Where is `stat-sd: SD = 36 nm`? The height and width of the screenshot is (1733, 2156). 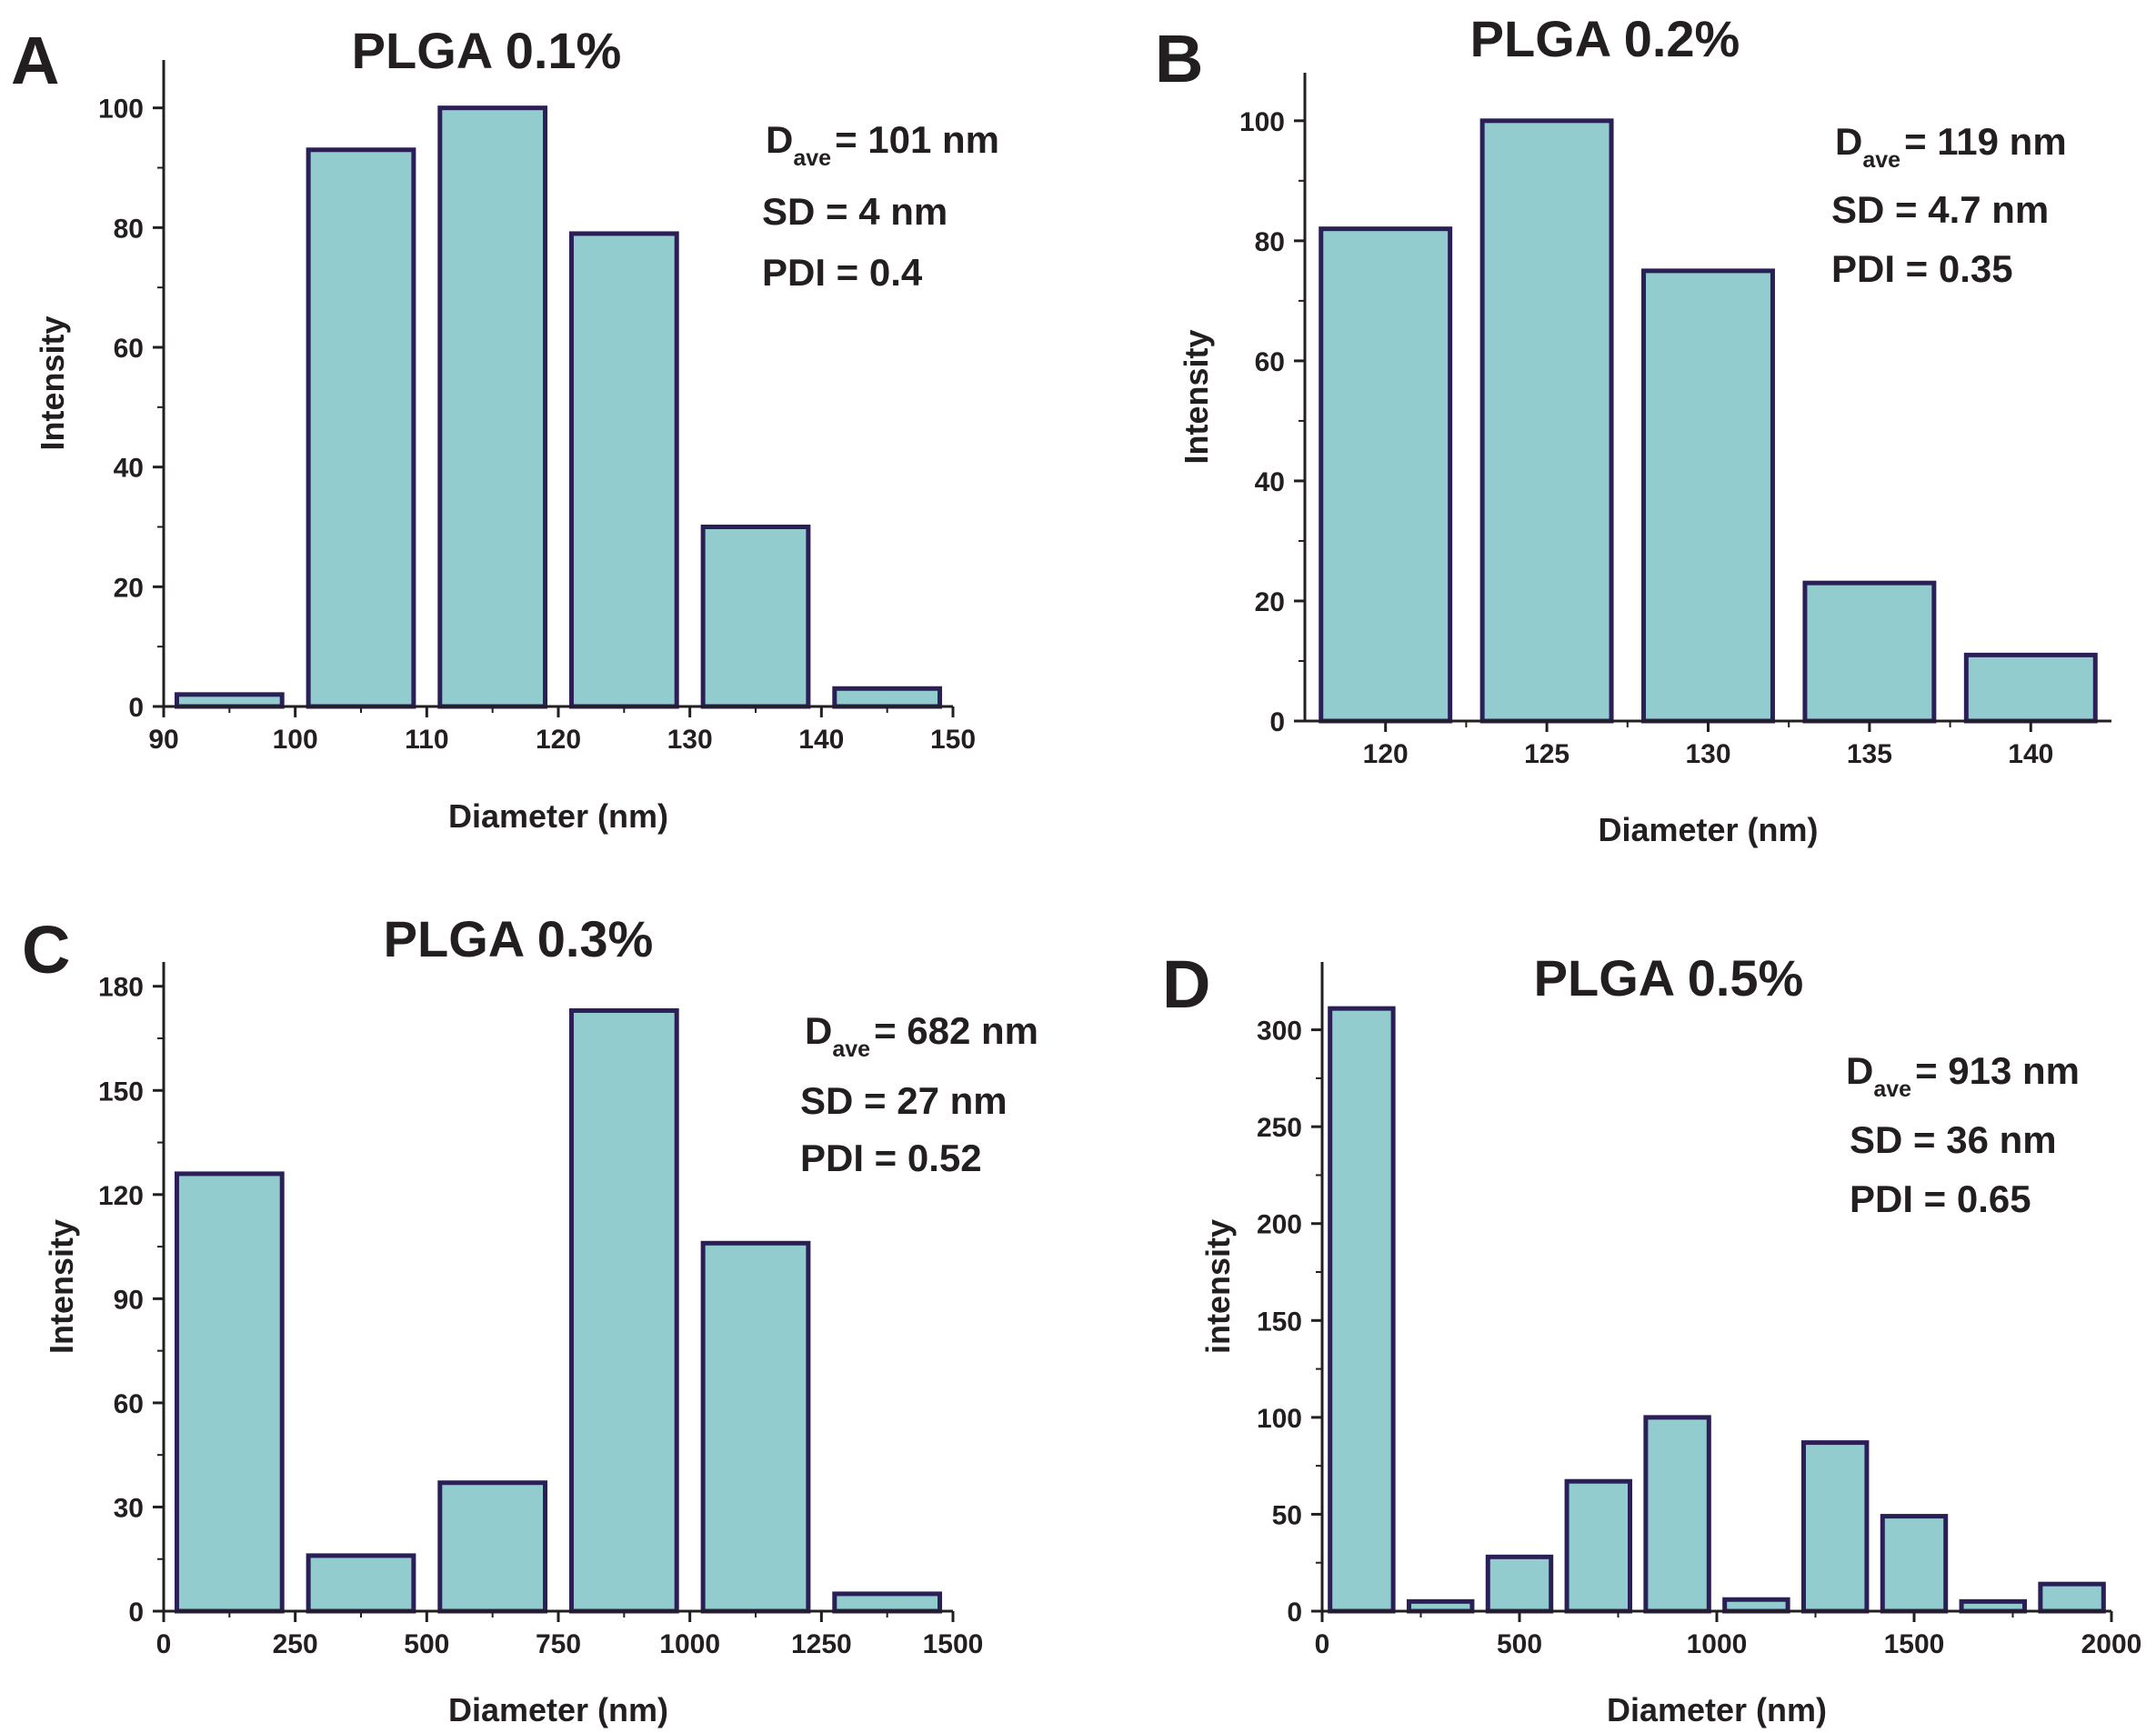 stat-sd: SD = 36 nm is located at coordinates (1953, 1139).